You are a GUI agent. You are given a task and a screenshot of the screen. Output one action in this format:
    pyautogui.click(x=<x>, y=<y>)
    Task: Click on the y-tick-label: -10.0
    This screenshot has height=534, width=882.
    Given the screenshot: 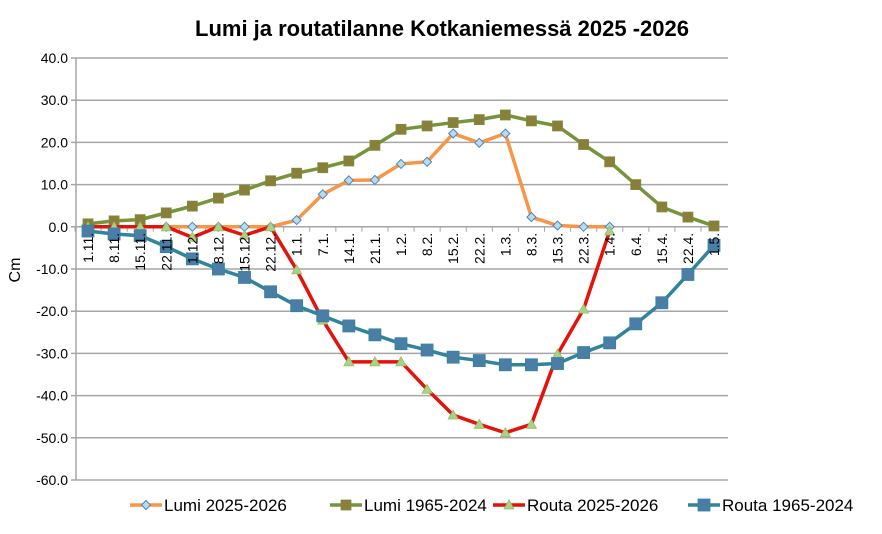 What is the action you would take?
    pyautogui.click(x=52, y=269)
    